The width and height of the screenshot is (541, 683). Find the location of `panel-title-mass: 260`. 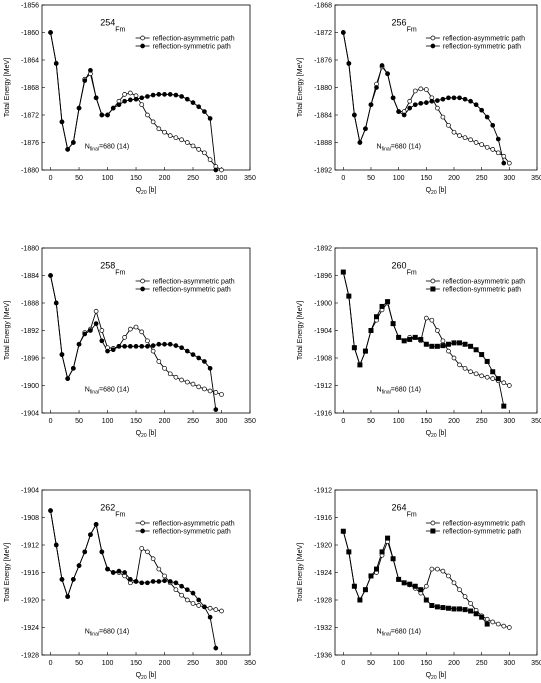

panel-title-mass: 260 is located at coordinates (399, 265).